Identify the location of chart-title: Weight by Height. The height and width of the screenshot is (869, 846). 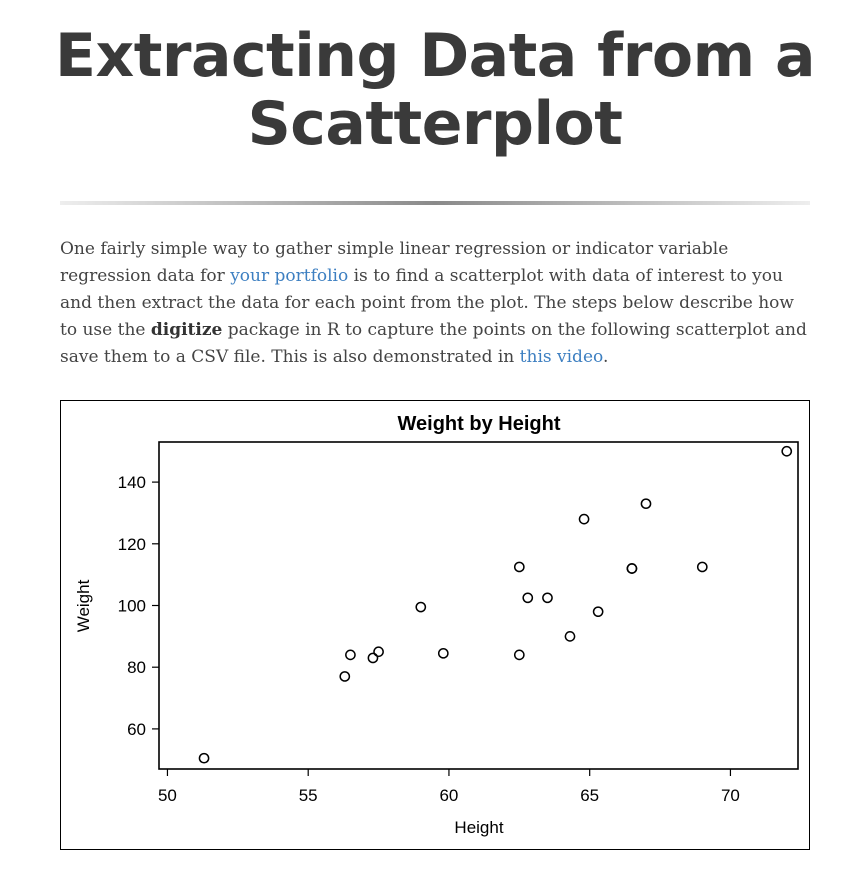
(479, 424).